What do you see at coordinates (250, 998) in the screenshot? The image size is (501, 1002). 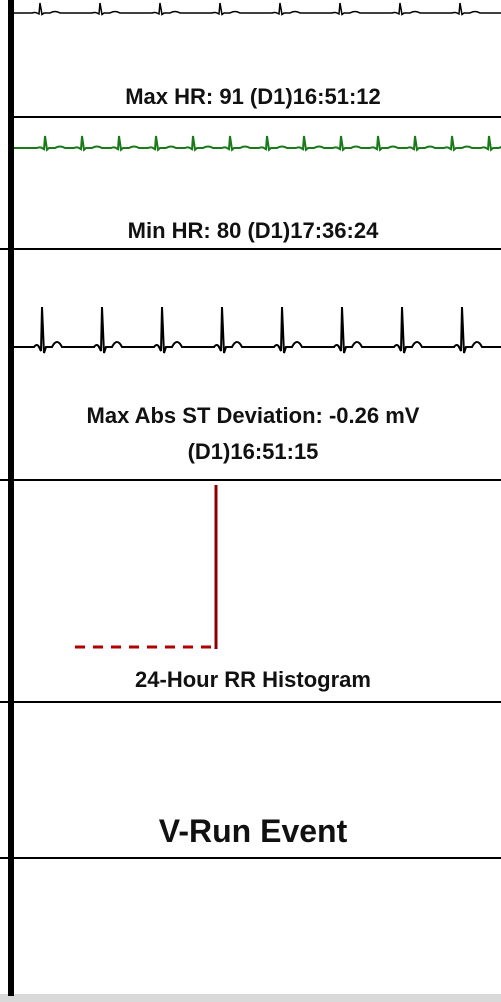 I see `bottom-strip` at bounding box center [250, 998].